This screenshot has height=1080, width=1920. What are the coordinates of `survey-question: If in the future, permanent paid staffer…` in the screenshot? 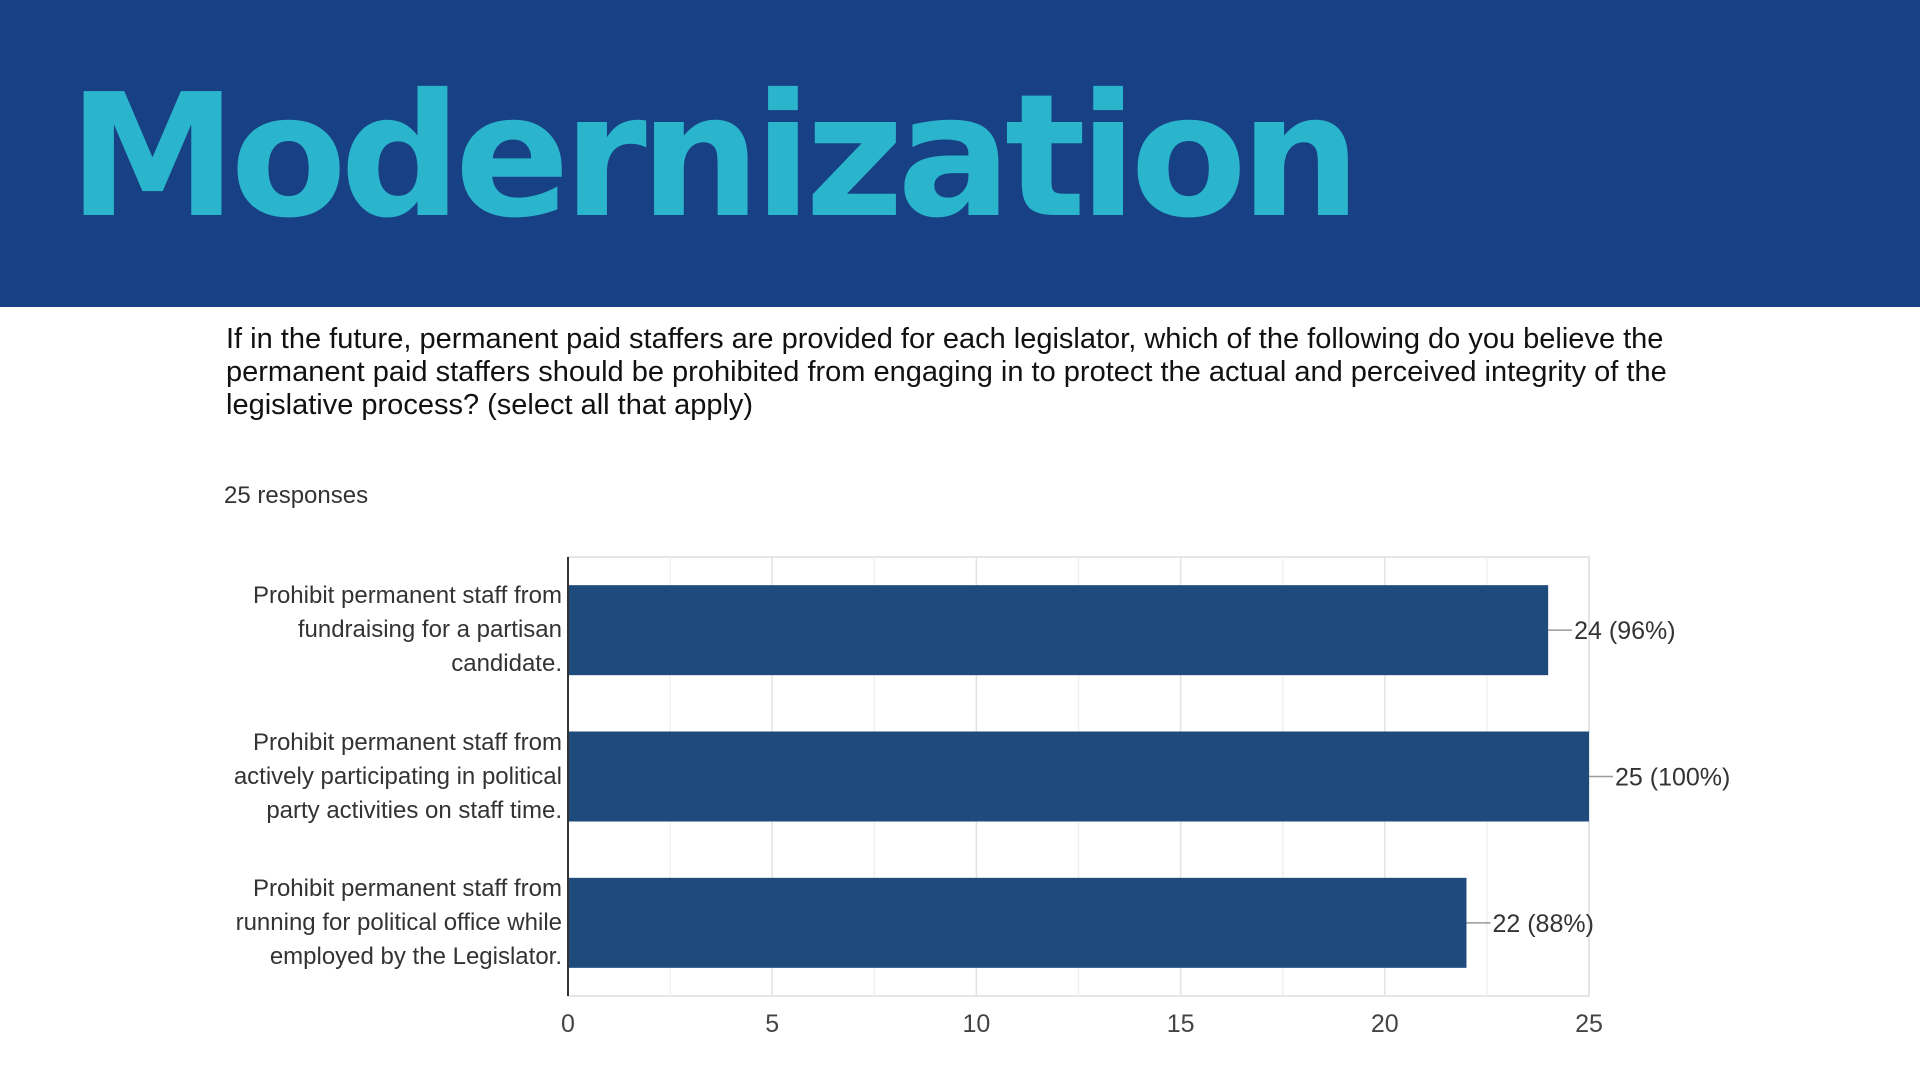 It's located at (946, 372).